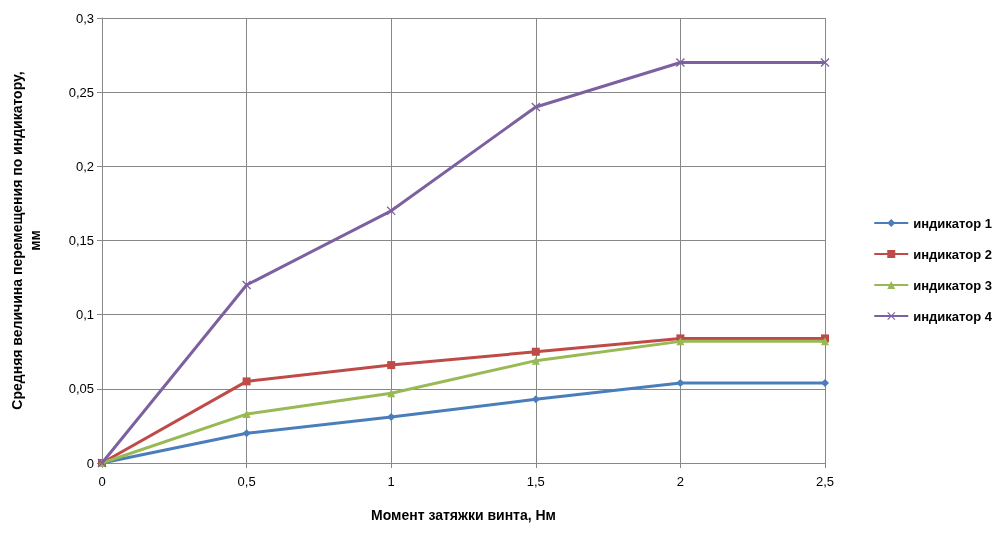  What do you see at coordinates (535, 481) in the screenshot?
I see `x-tick-label: 1,5` at bounding box center [535, 481].